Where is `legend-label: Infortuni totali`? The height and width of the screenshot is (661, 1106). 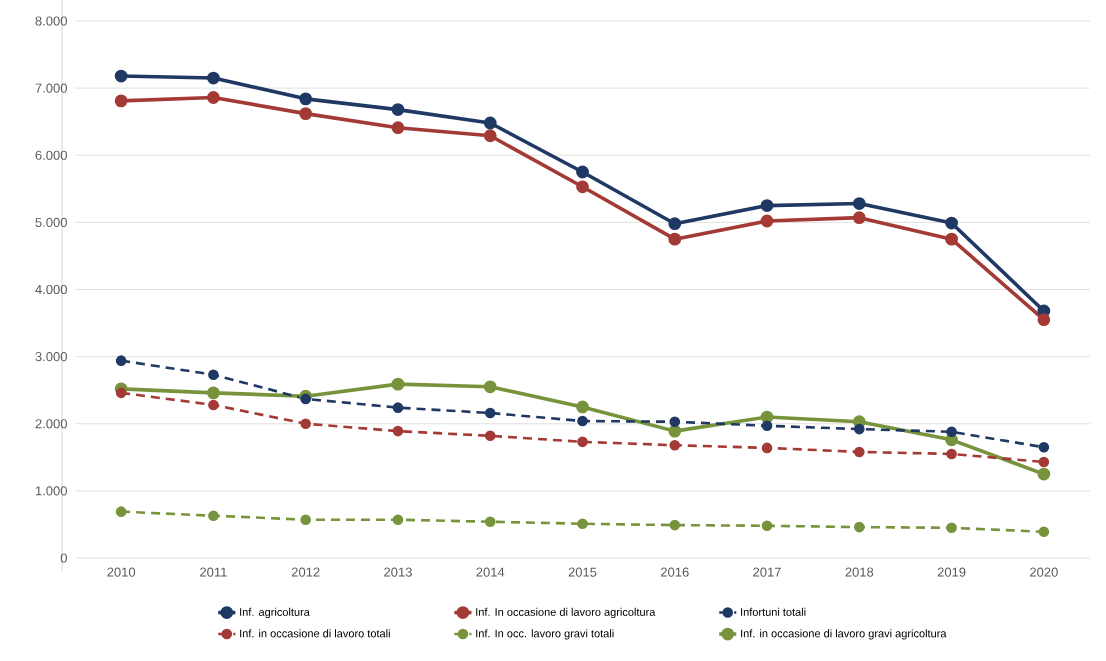 legend-label: Infortuni totali is located at coordinates (773, 611).